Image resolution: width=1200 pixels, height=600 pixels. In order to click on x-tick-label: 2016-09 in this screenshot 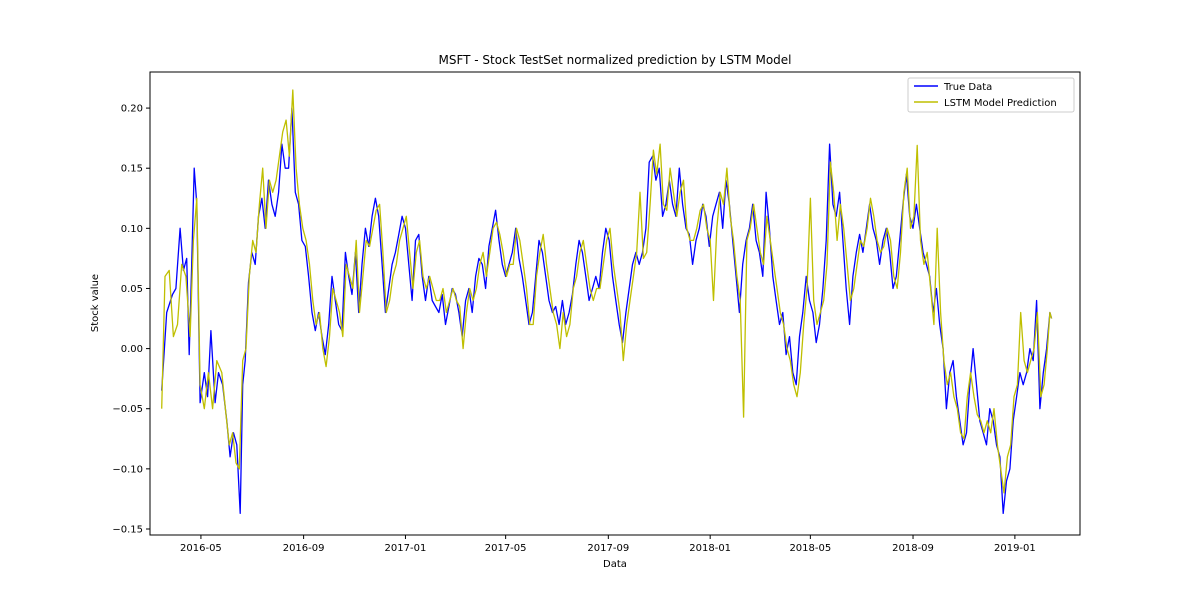, I will do `click(304, 548)`.